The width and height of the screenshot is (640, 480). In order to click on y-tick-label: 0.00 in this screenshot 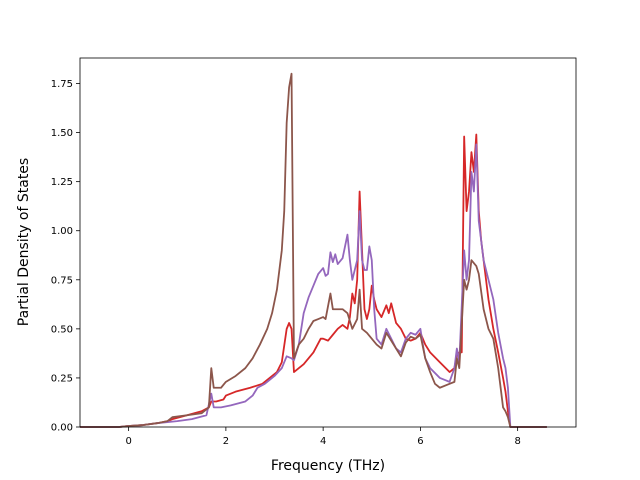, I will do `click(62, 428)`.